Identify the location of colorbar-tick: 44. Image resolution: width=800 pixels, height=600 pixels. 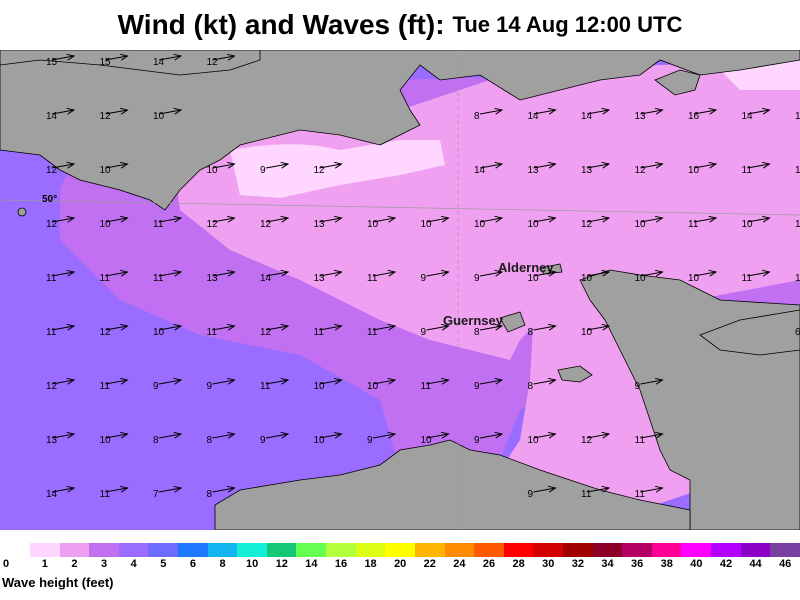
(755, 564).